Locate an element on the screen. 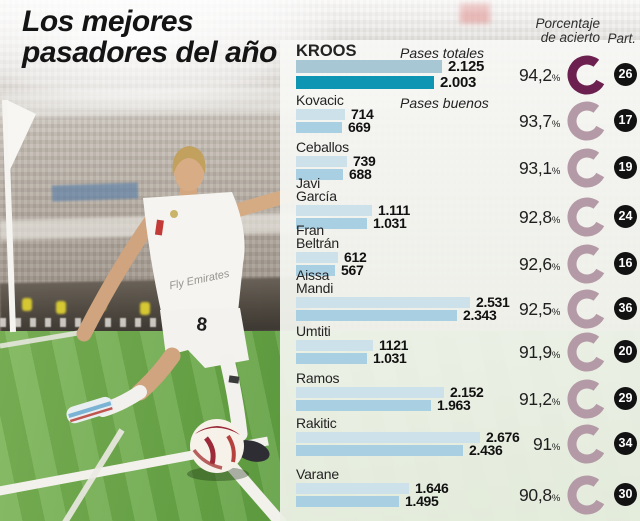 Image resolution: width=640 pixels, height=521 pixels. total-passes-value: 739 is located at coordinates (364, 161).